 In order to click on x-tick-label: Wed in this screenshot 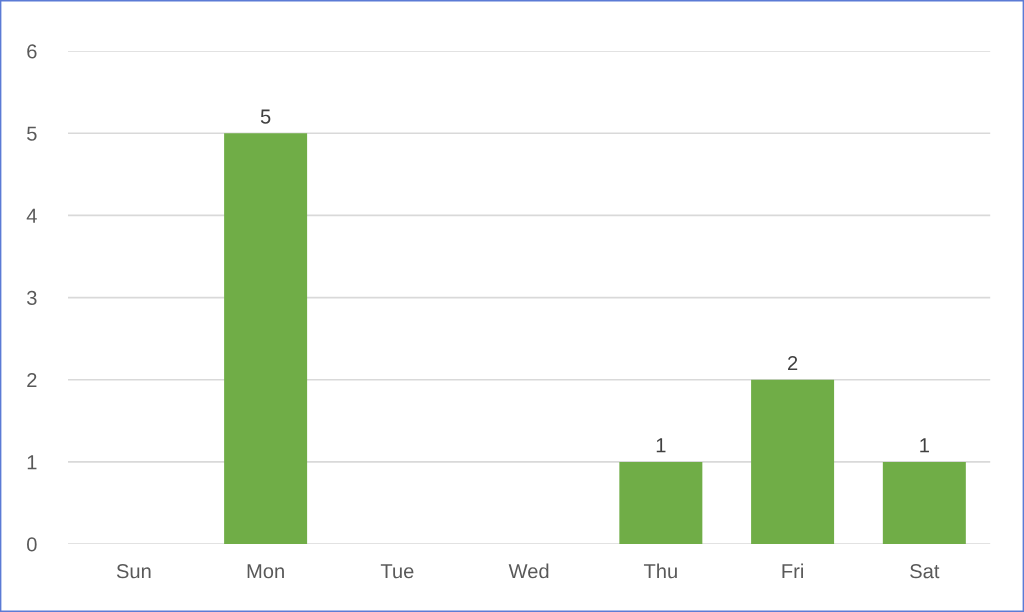, I will do `click(528, 571)`.